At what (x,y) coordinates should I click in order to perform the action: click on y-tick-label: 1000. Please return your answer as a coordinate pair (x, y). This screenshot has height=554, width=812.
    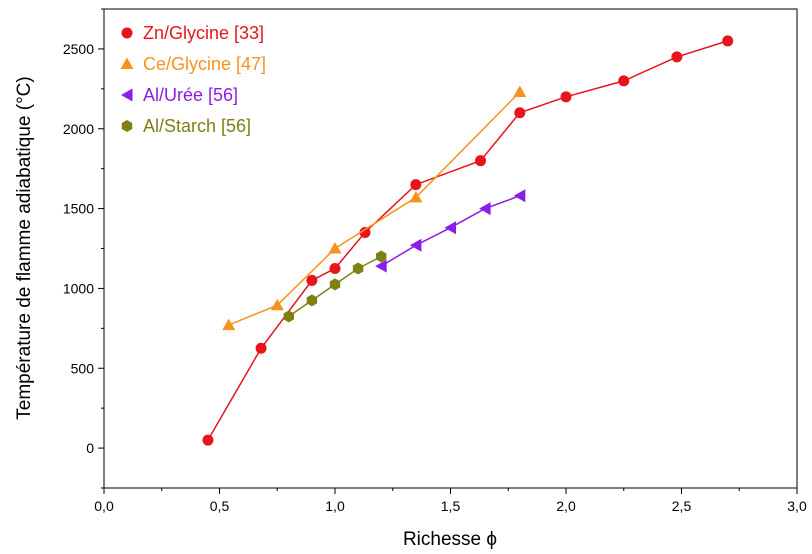
    Looking at the image, I should click on (78, 288).